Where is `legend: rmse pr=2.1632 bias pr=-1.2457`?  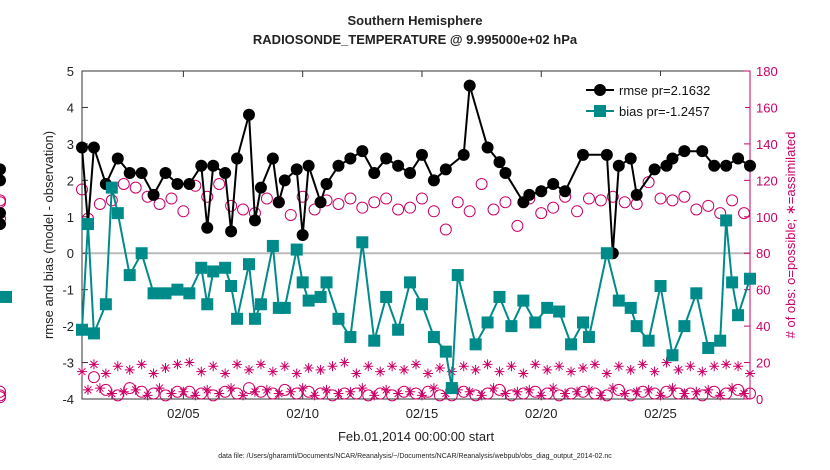
legend: rmse pr=2.1632 bias pr=-1.2457 is located at coordinates (661, 100).